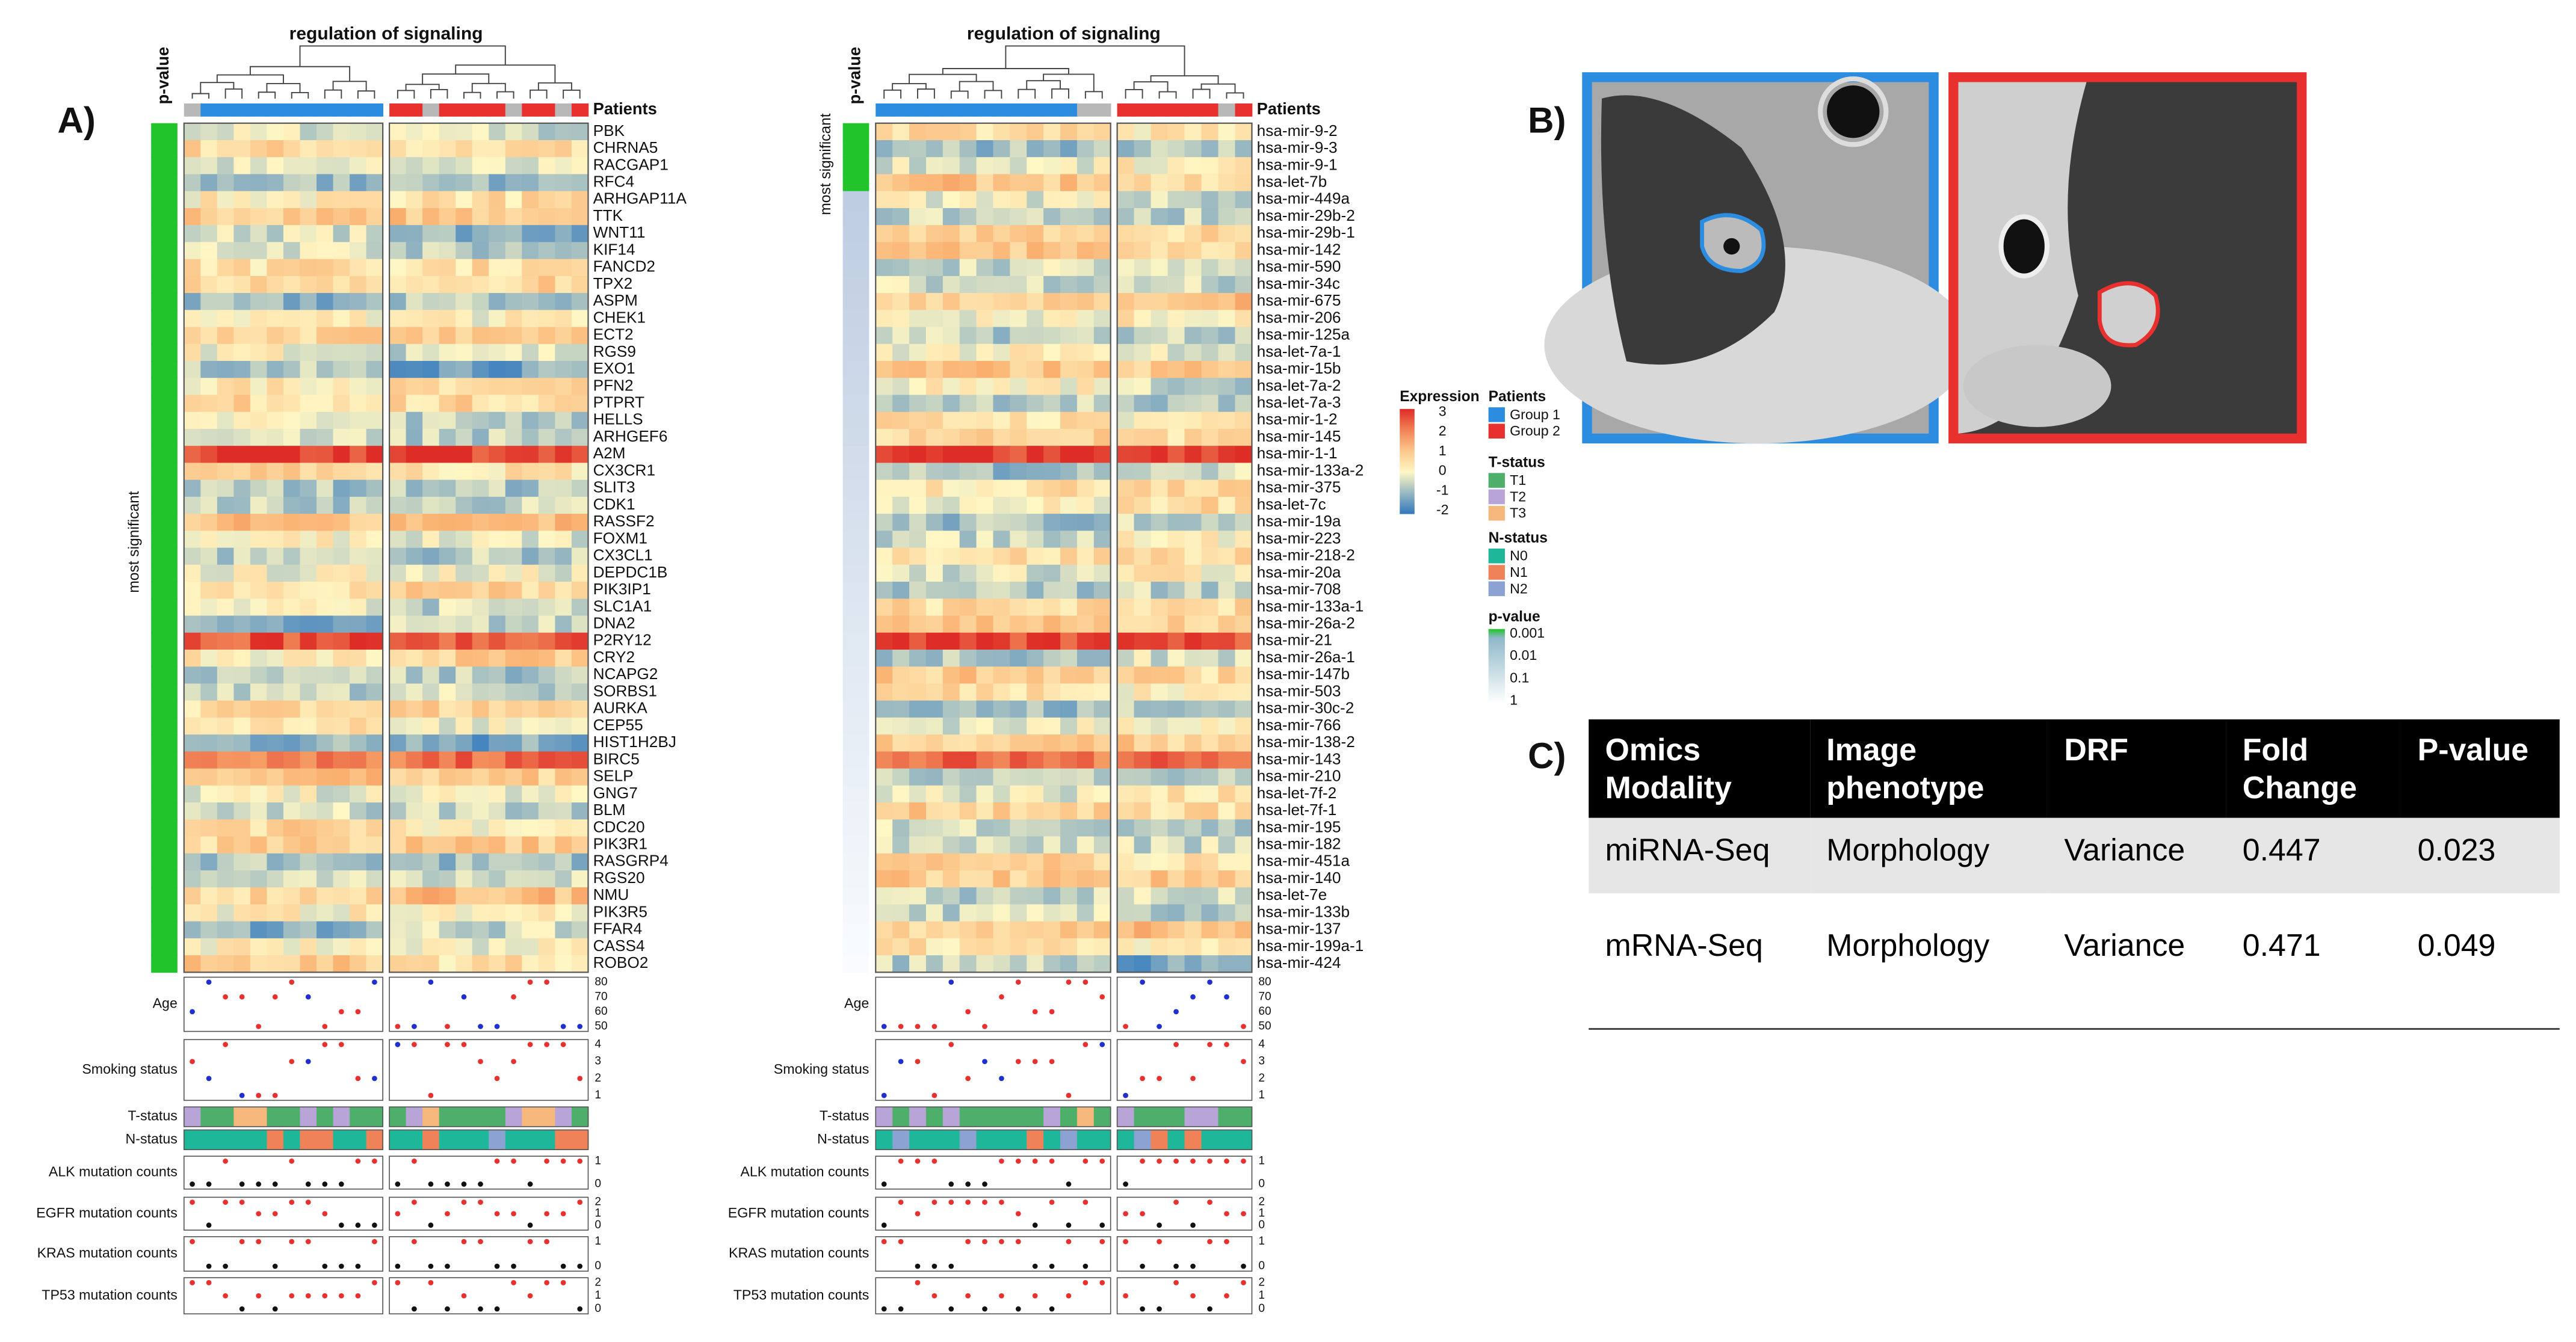  Describe the element at coordinates (1306, 657) in the screenshot. I see `row-label: hsa-mir-26a-1` at that location.